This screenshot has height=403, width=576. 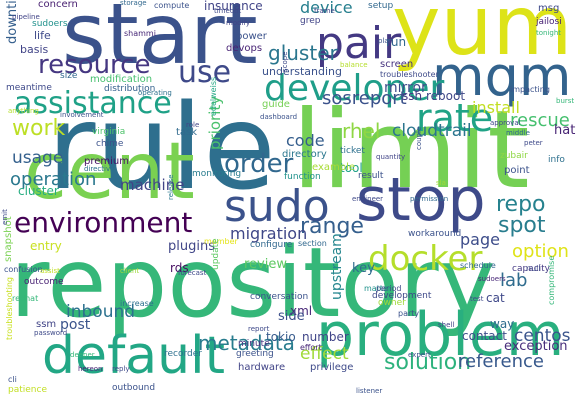 I want to click on word: modification, so click(x=121, y=79).